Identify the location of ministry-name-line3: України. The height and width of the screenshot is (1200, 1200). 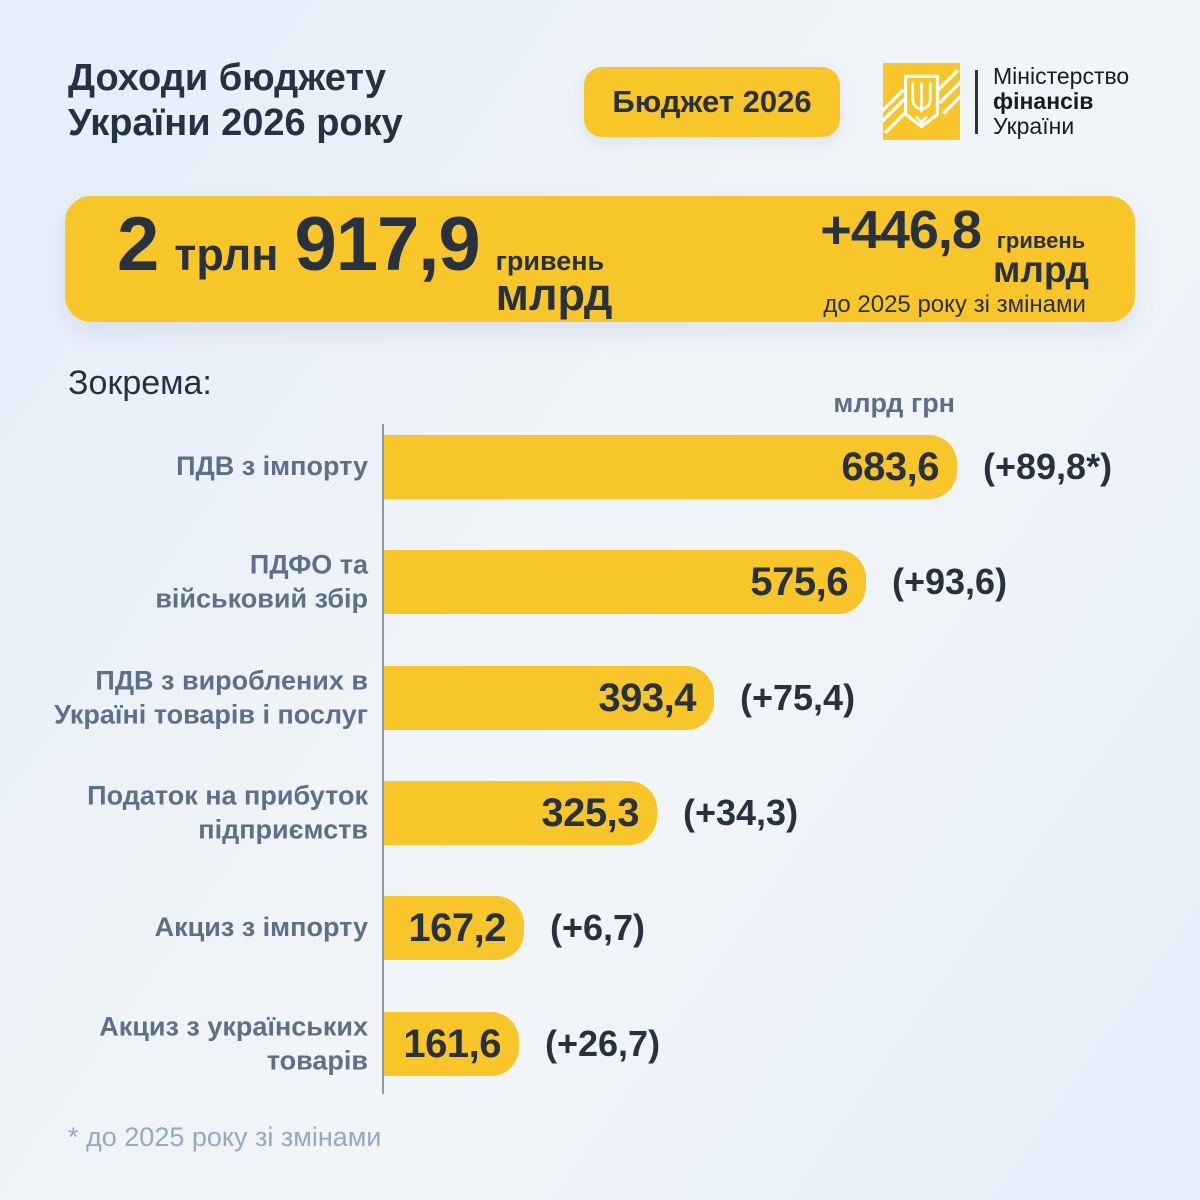
(1034, 126).